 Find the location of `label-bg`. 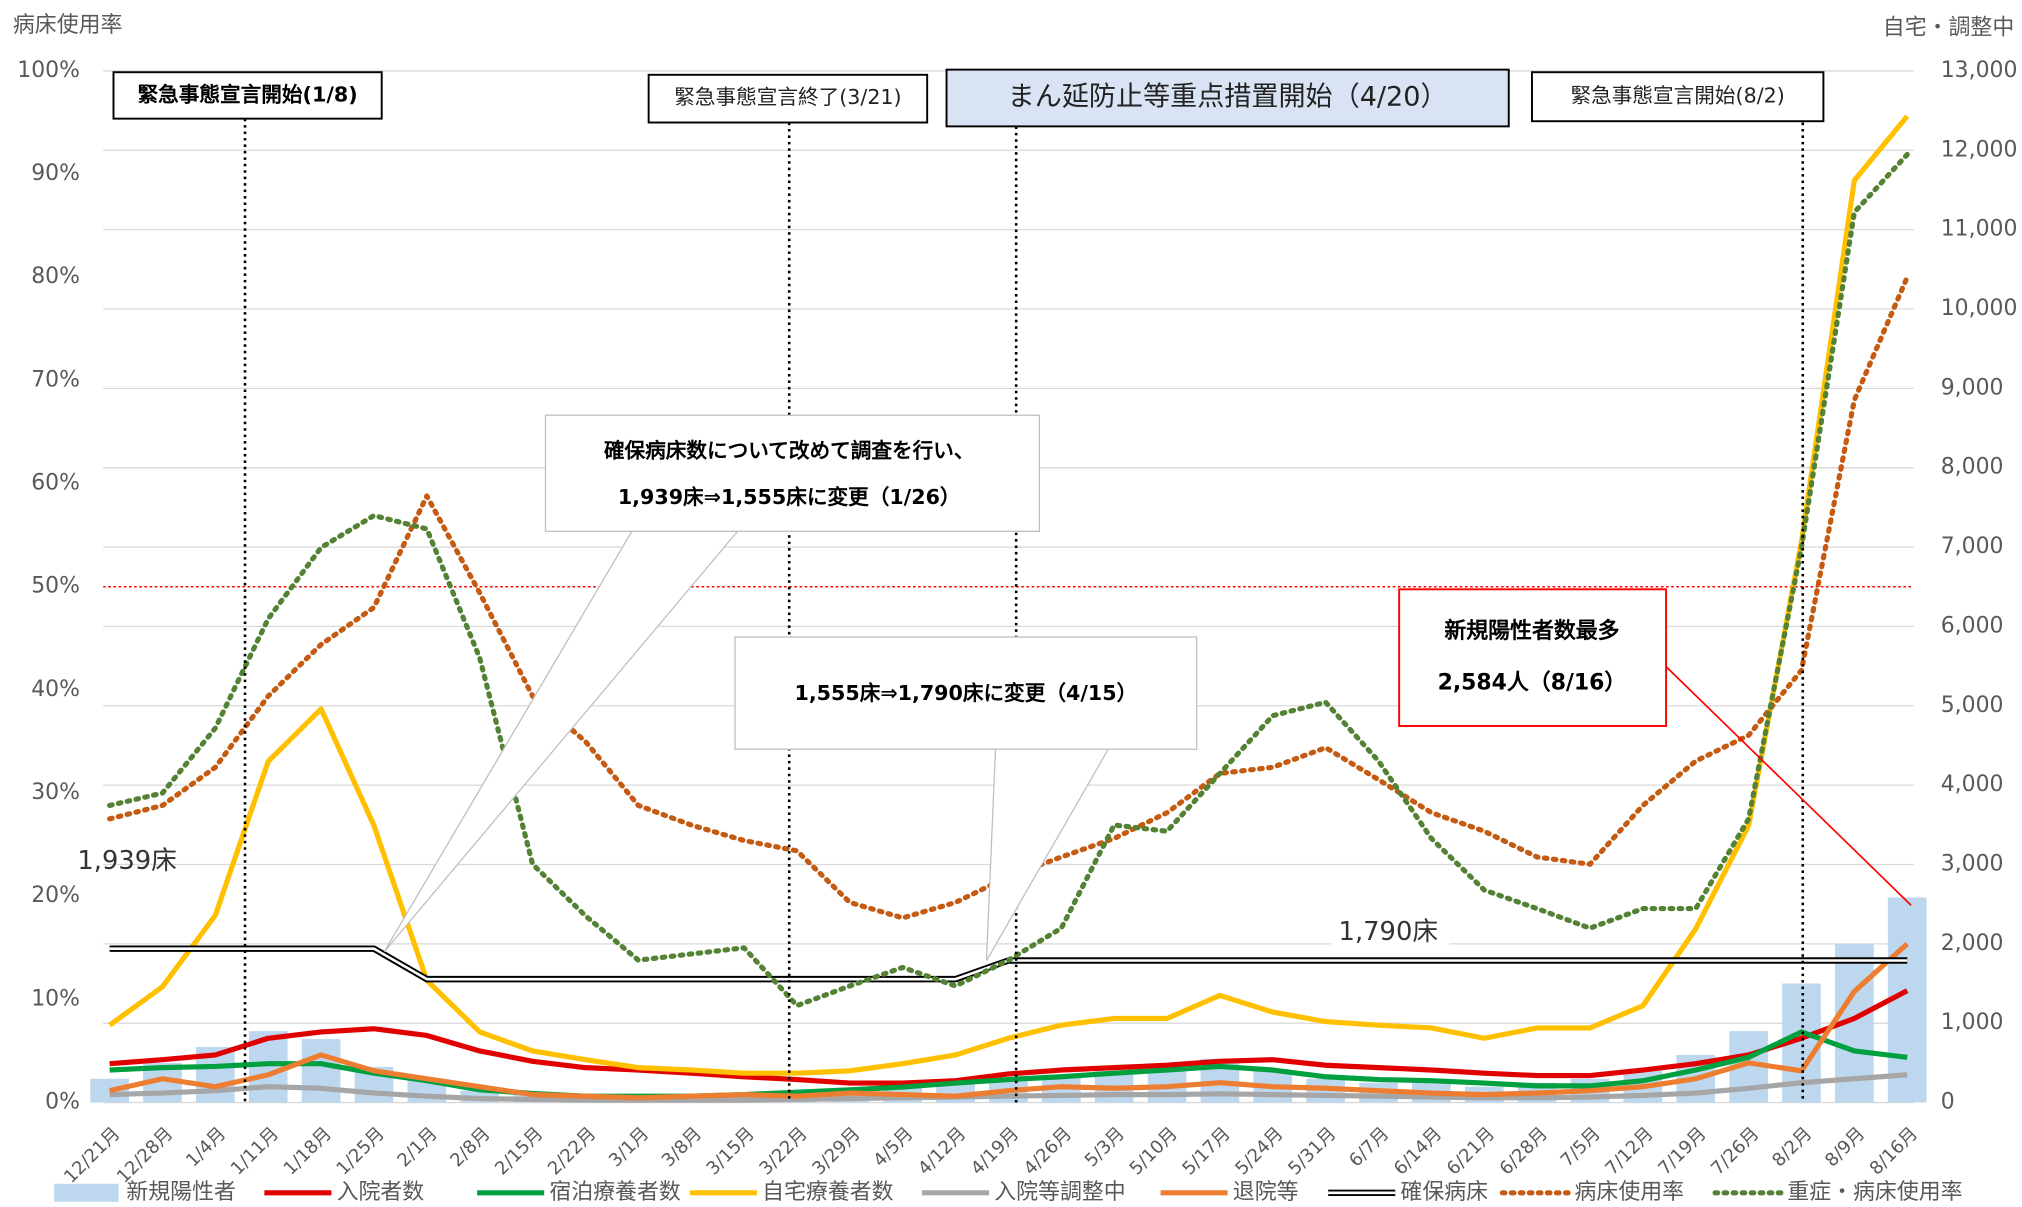

label-bg is located at coordinates (1390, 931).